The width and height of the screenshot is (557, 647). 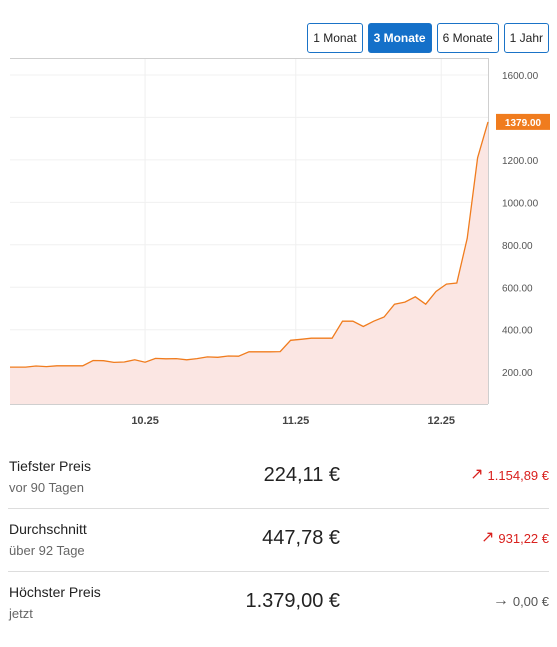 What do you see at coordinates (292, 601) in the screenshot?
I see `stat-value: 1.379,00 €` at bounding box center [292, 601].